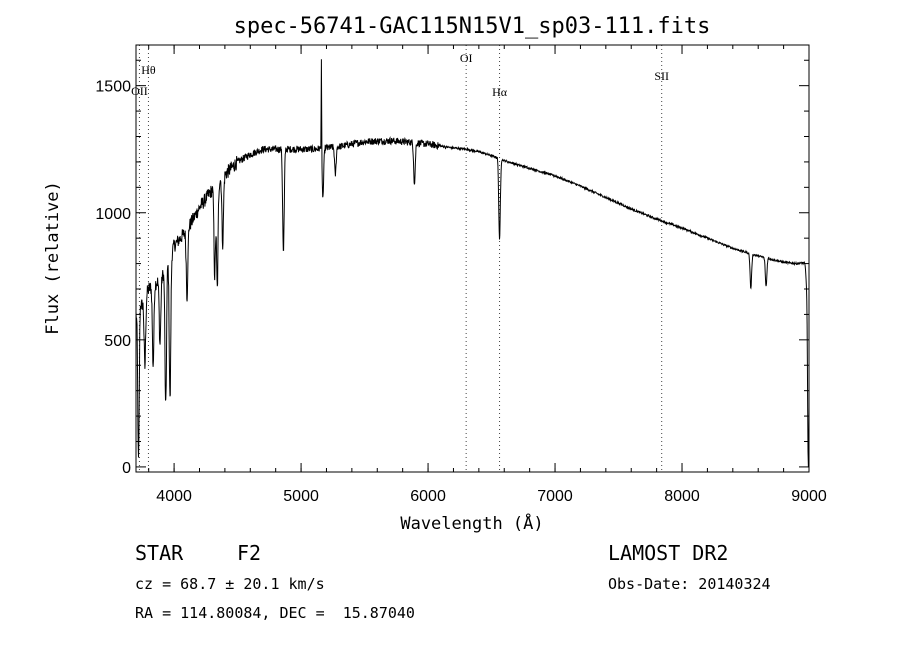  What do you see at coordinates (471, 523) in the screenshot?
I see `x-axis-label: Wavelength (Å)` at bounding box center [471, 523].